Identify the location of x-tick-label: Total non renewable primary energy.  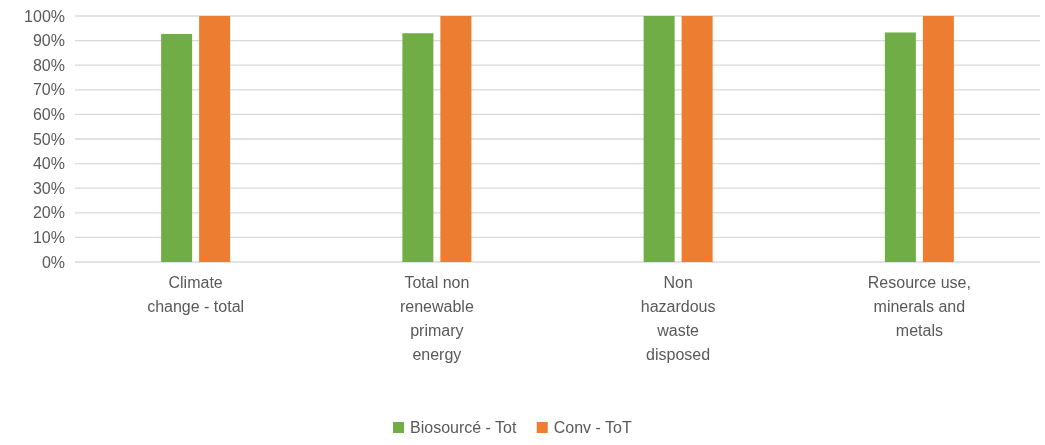
(436, 318).